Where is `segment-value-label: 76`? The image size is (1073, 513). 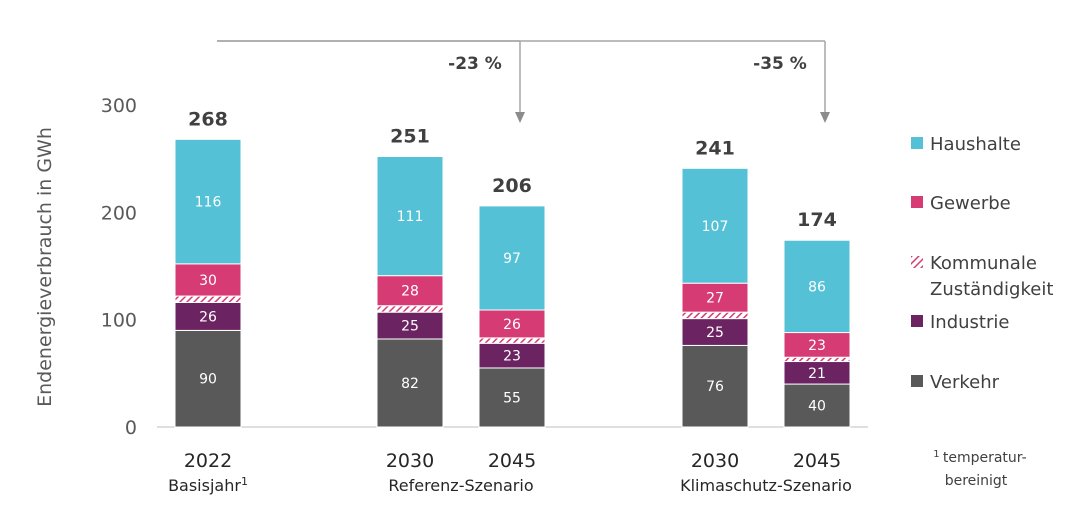
segment-value-label: 76 is located at coordinates (715, 387).